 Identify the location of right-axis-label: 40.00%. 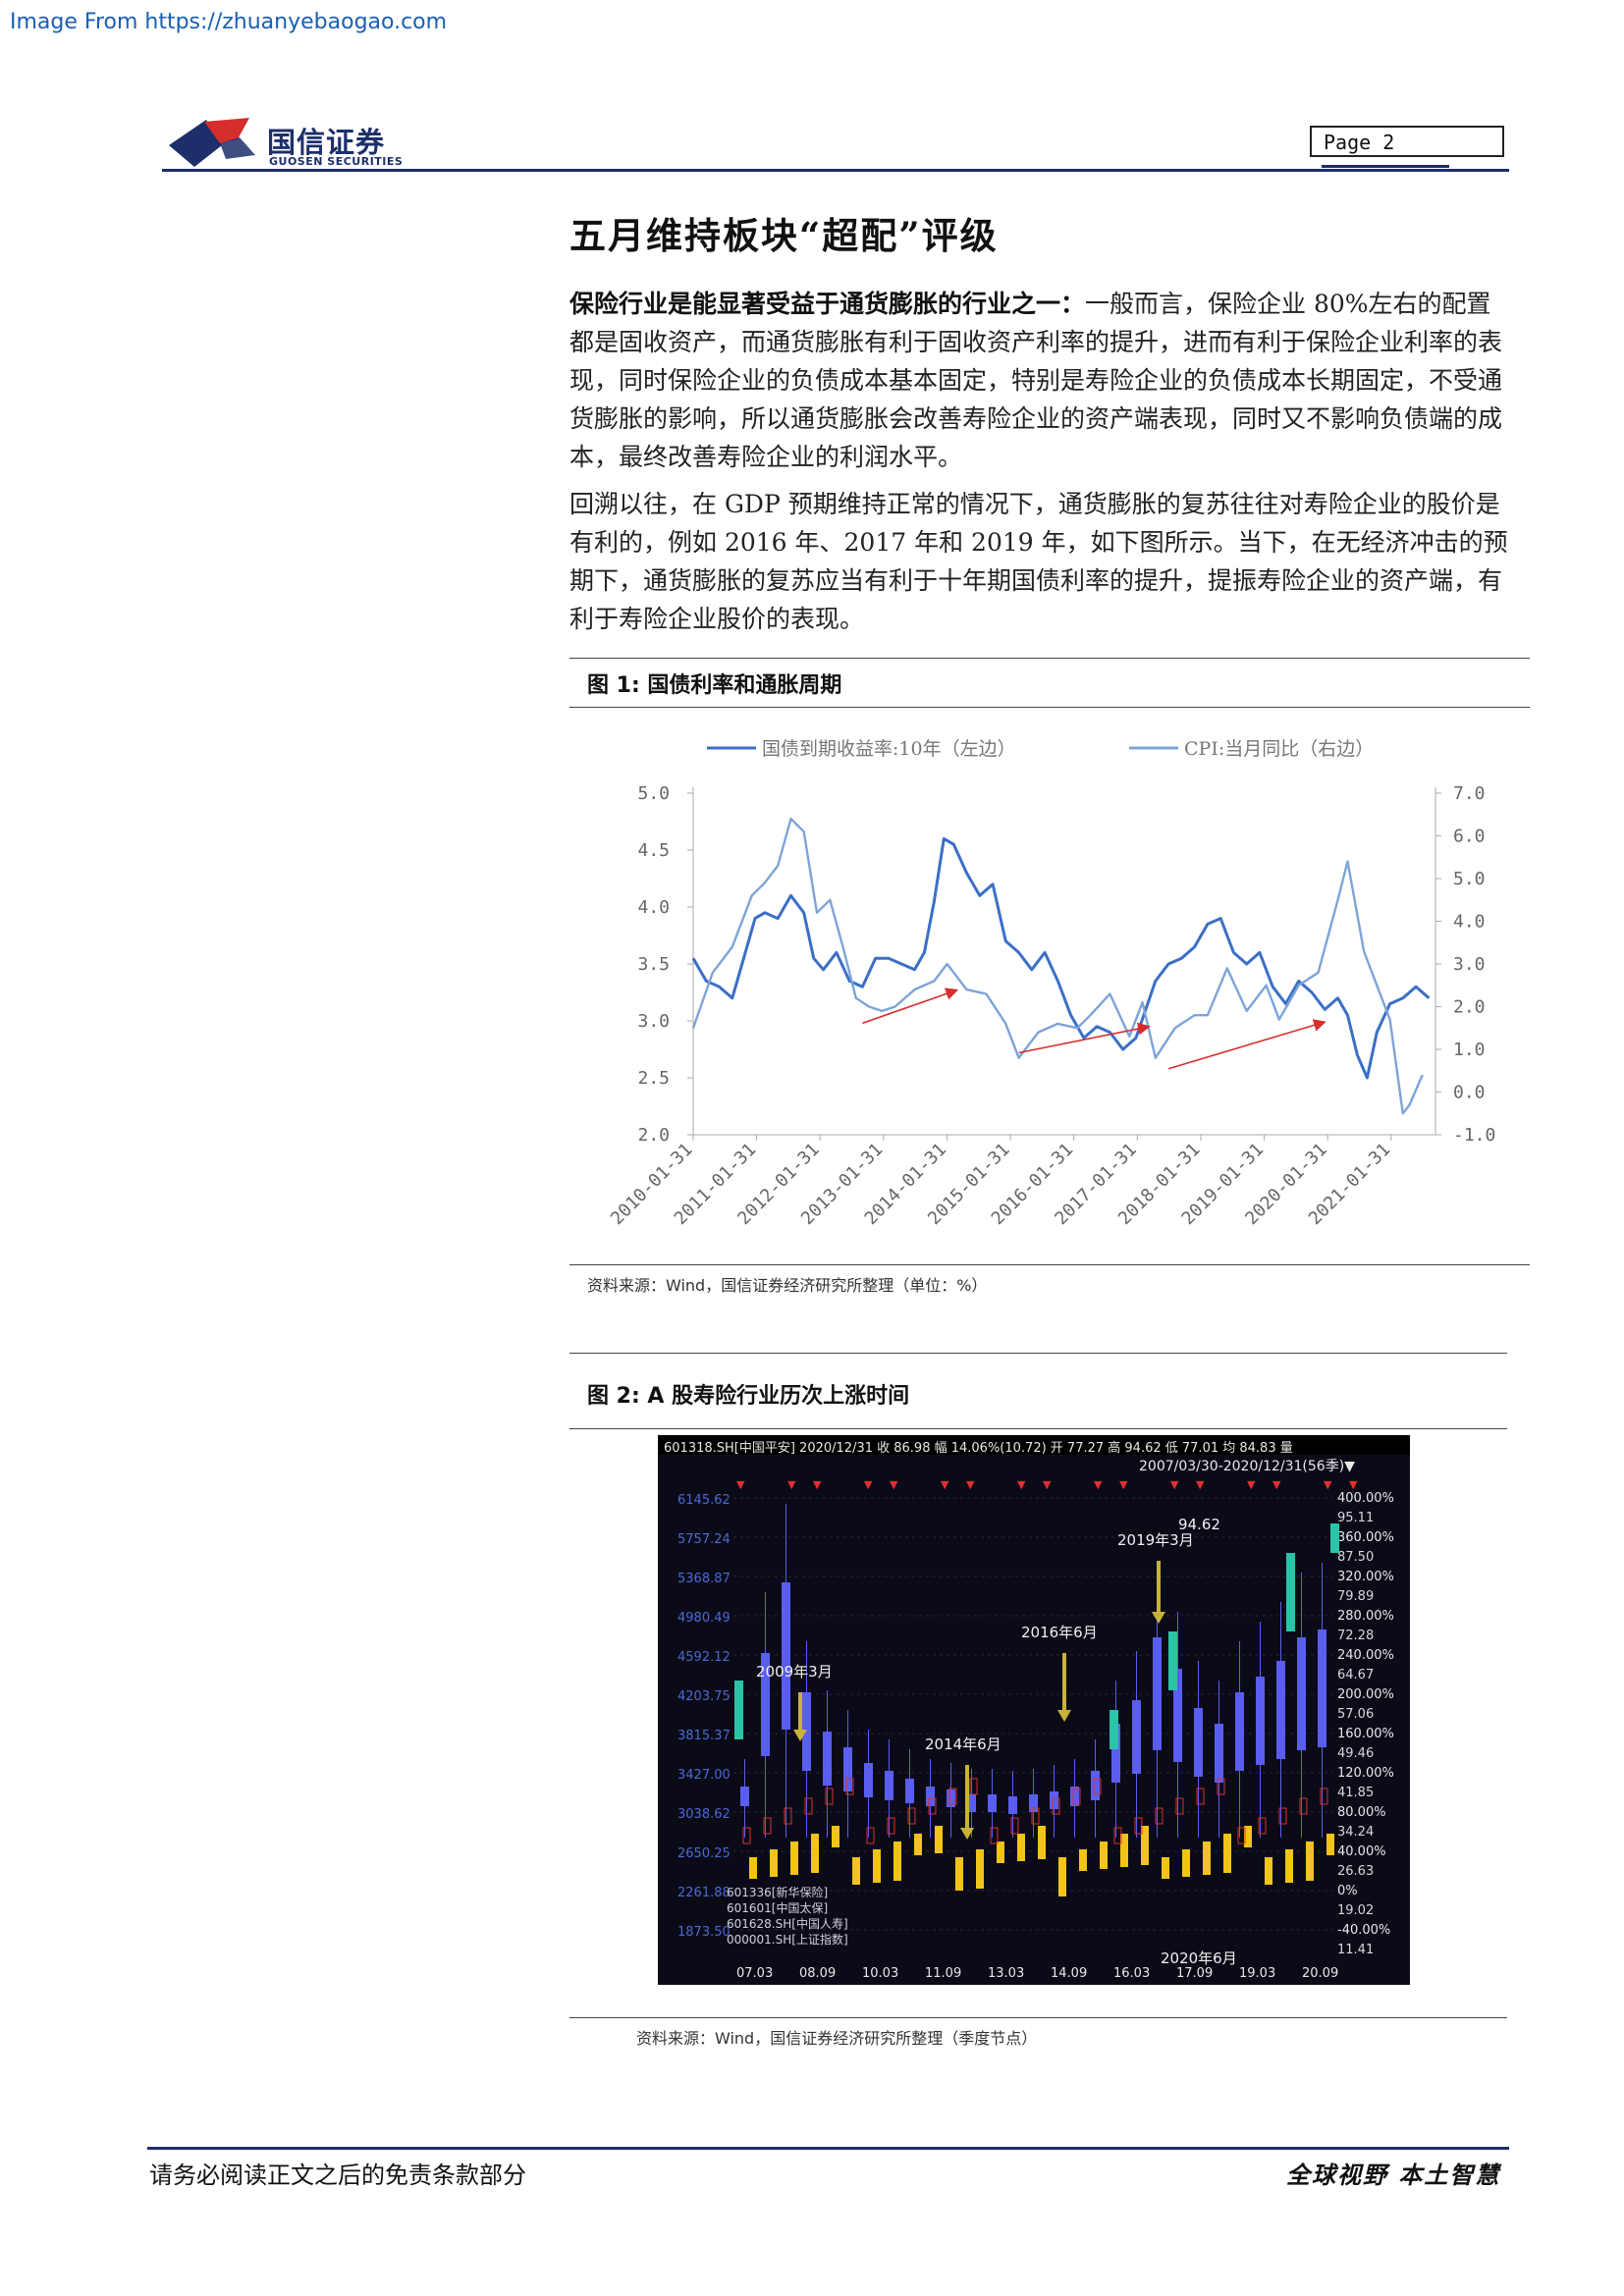
(1361, 1852).